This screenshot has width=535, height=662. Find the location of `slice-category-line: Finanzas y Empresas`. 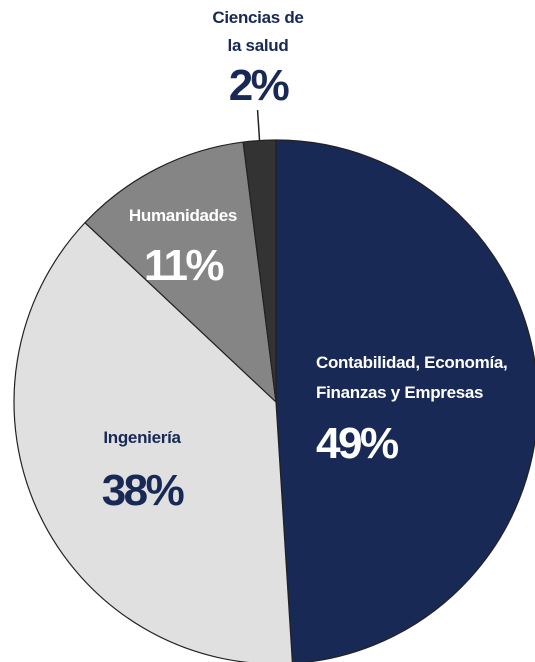

slice-category-line: Finanzas y Empresas is located at coordinates (399, 392).